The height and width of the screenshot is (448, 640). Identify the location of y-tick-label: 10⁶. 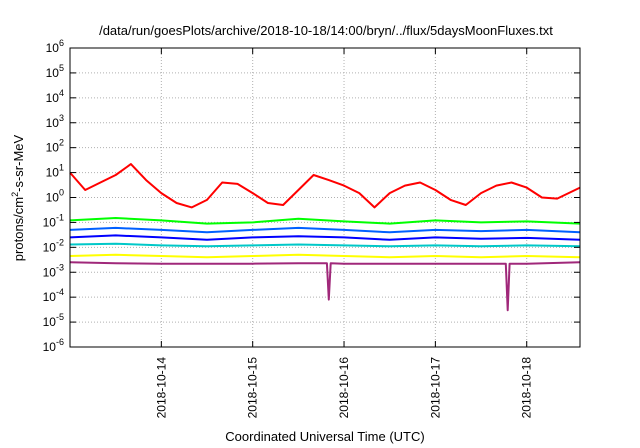
(55, 46).